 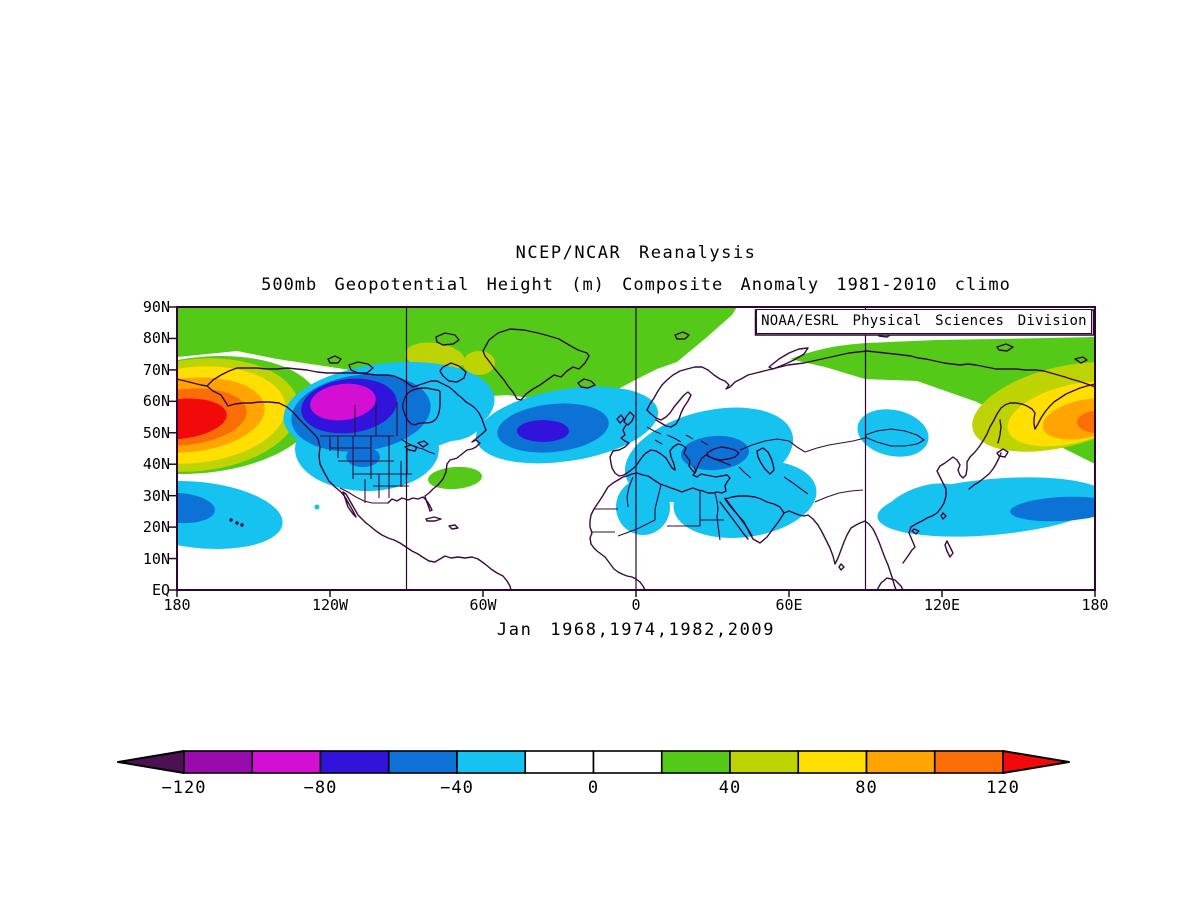 What do you see at coordinates (669, 409) in the screenshot?
I see `coast-scandinavia-baltic` at bounding box center [669, 409].